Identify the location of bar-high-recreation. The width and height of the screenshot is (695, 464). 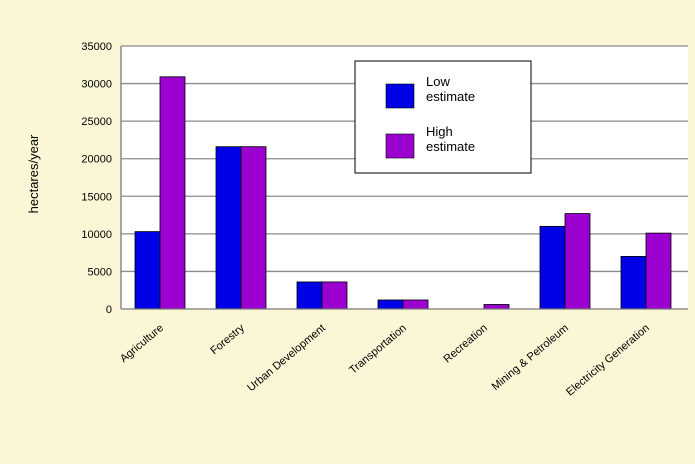
(496, 307).